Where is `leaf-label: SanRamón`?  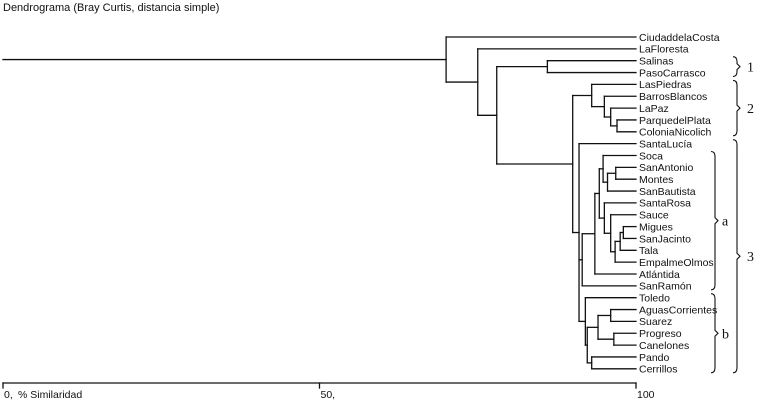 leaf-label: SanRamón is located at coordinates (665, 287).